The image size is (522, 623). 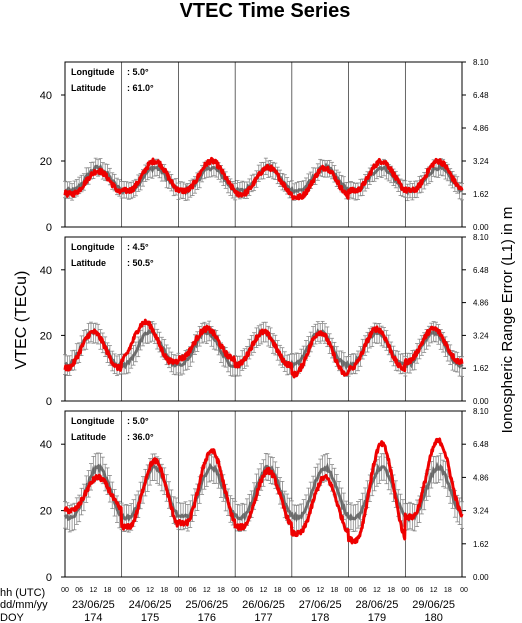 What do you see at coordinates (377, 617) in the screenshot?
I see `doy-label: 179` at bounding box center [377, 617].